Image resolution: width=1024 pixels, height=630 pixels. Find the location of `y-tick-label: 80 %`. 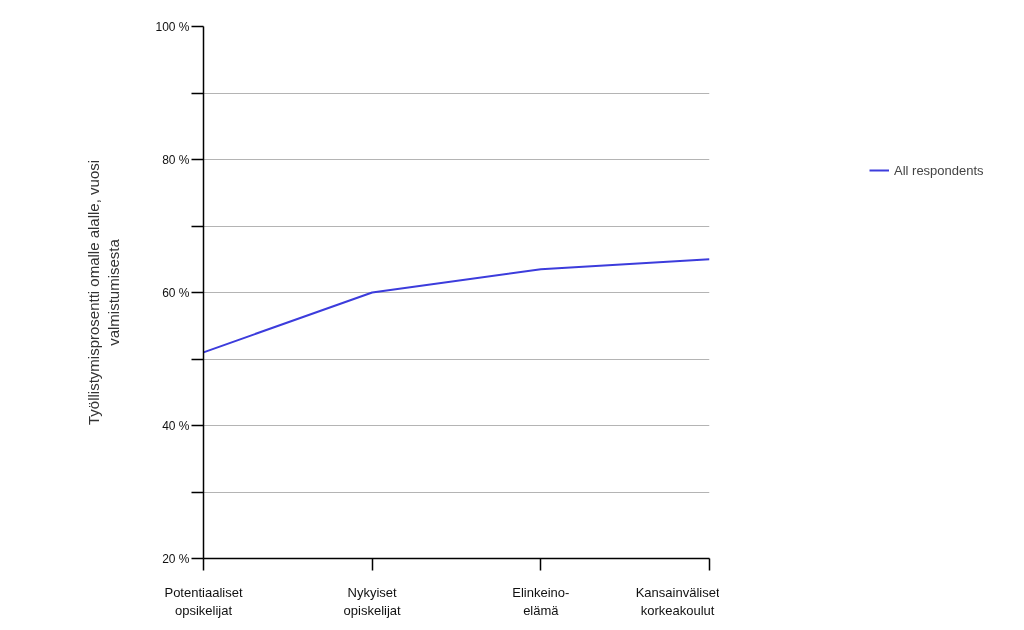

y-tick-label: 80 % is located at coordinates (176, 159).